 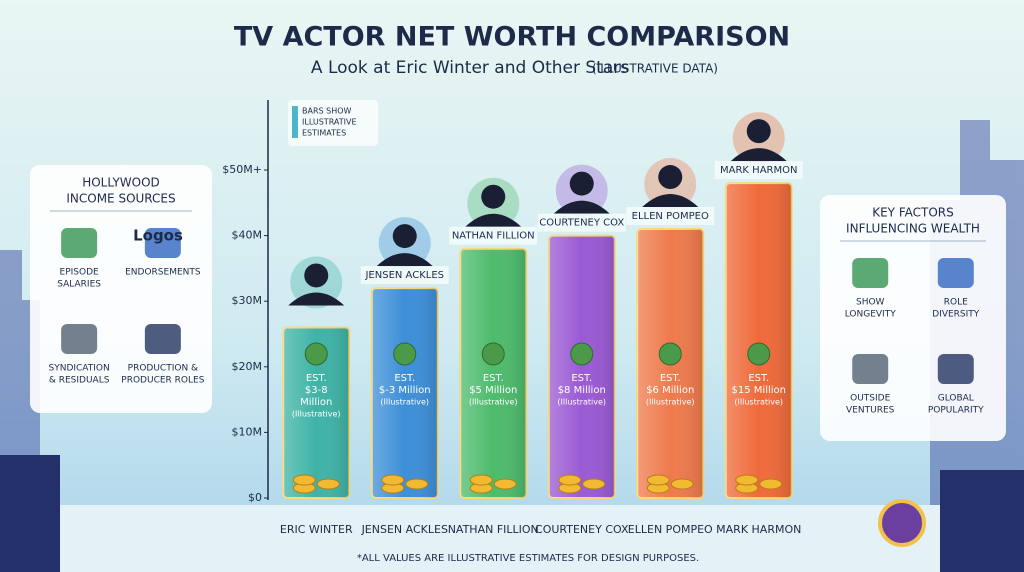 I want to click on item-label: SHOW, so click(x=870, y=303).